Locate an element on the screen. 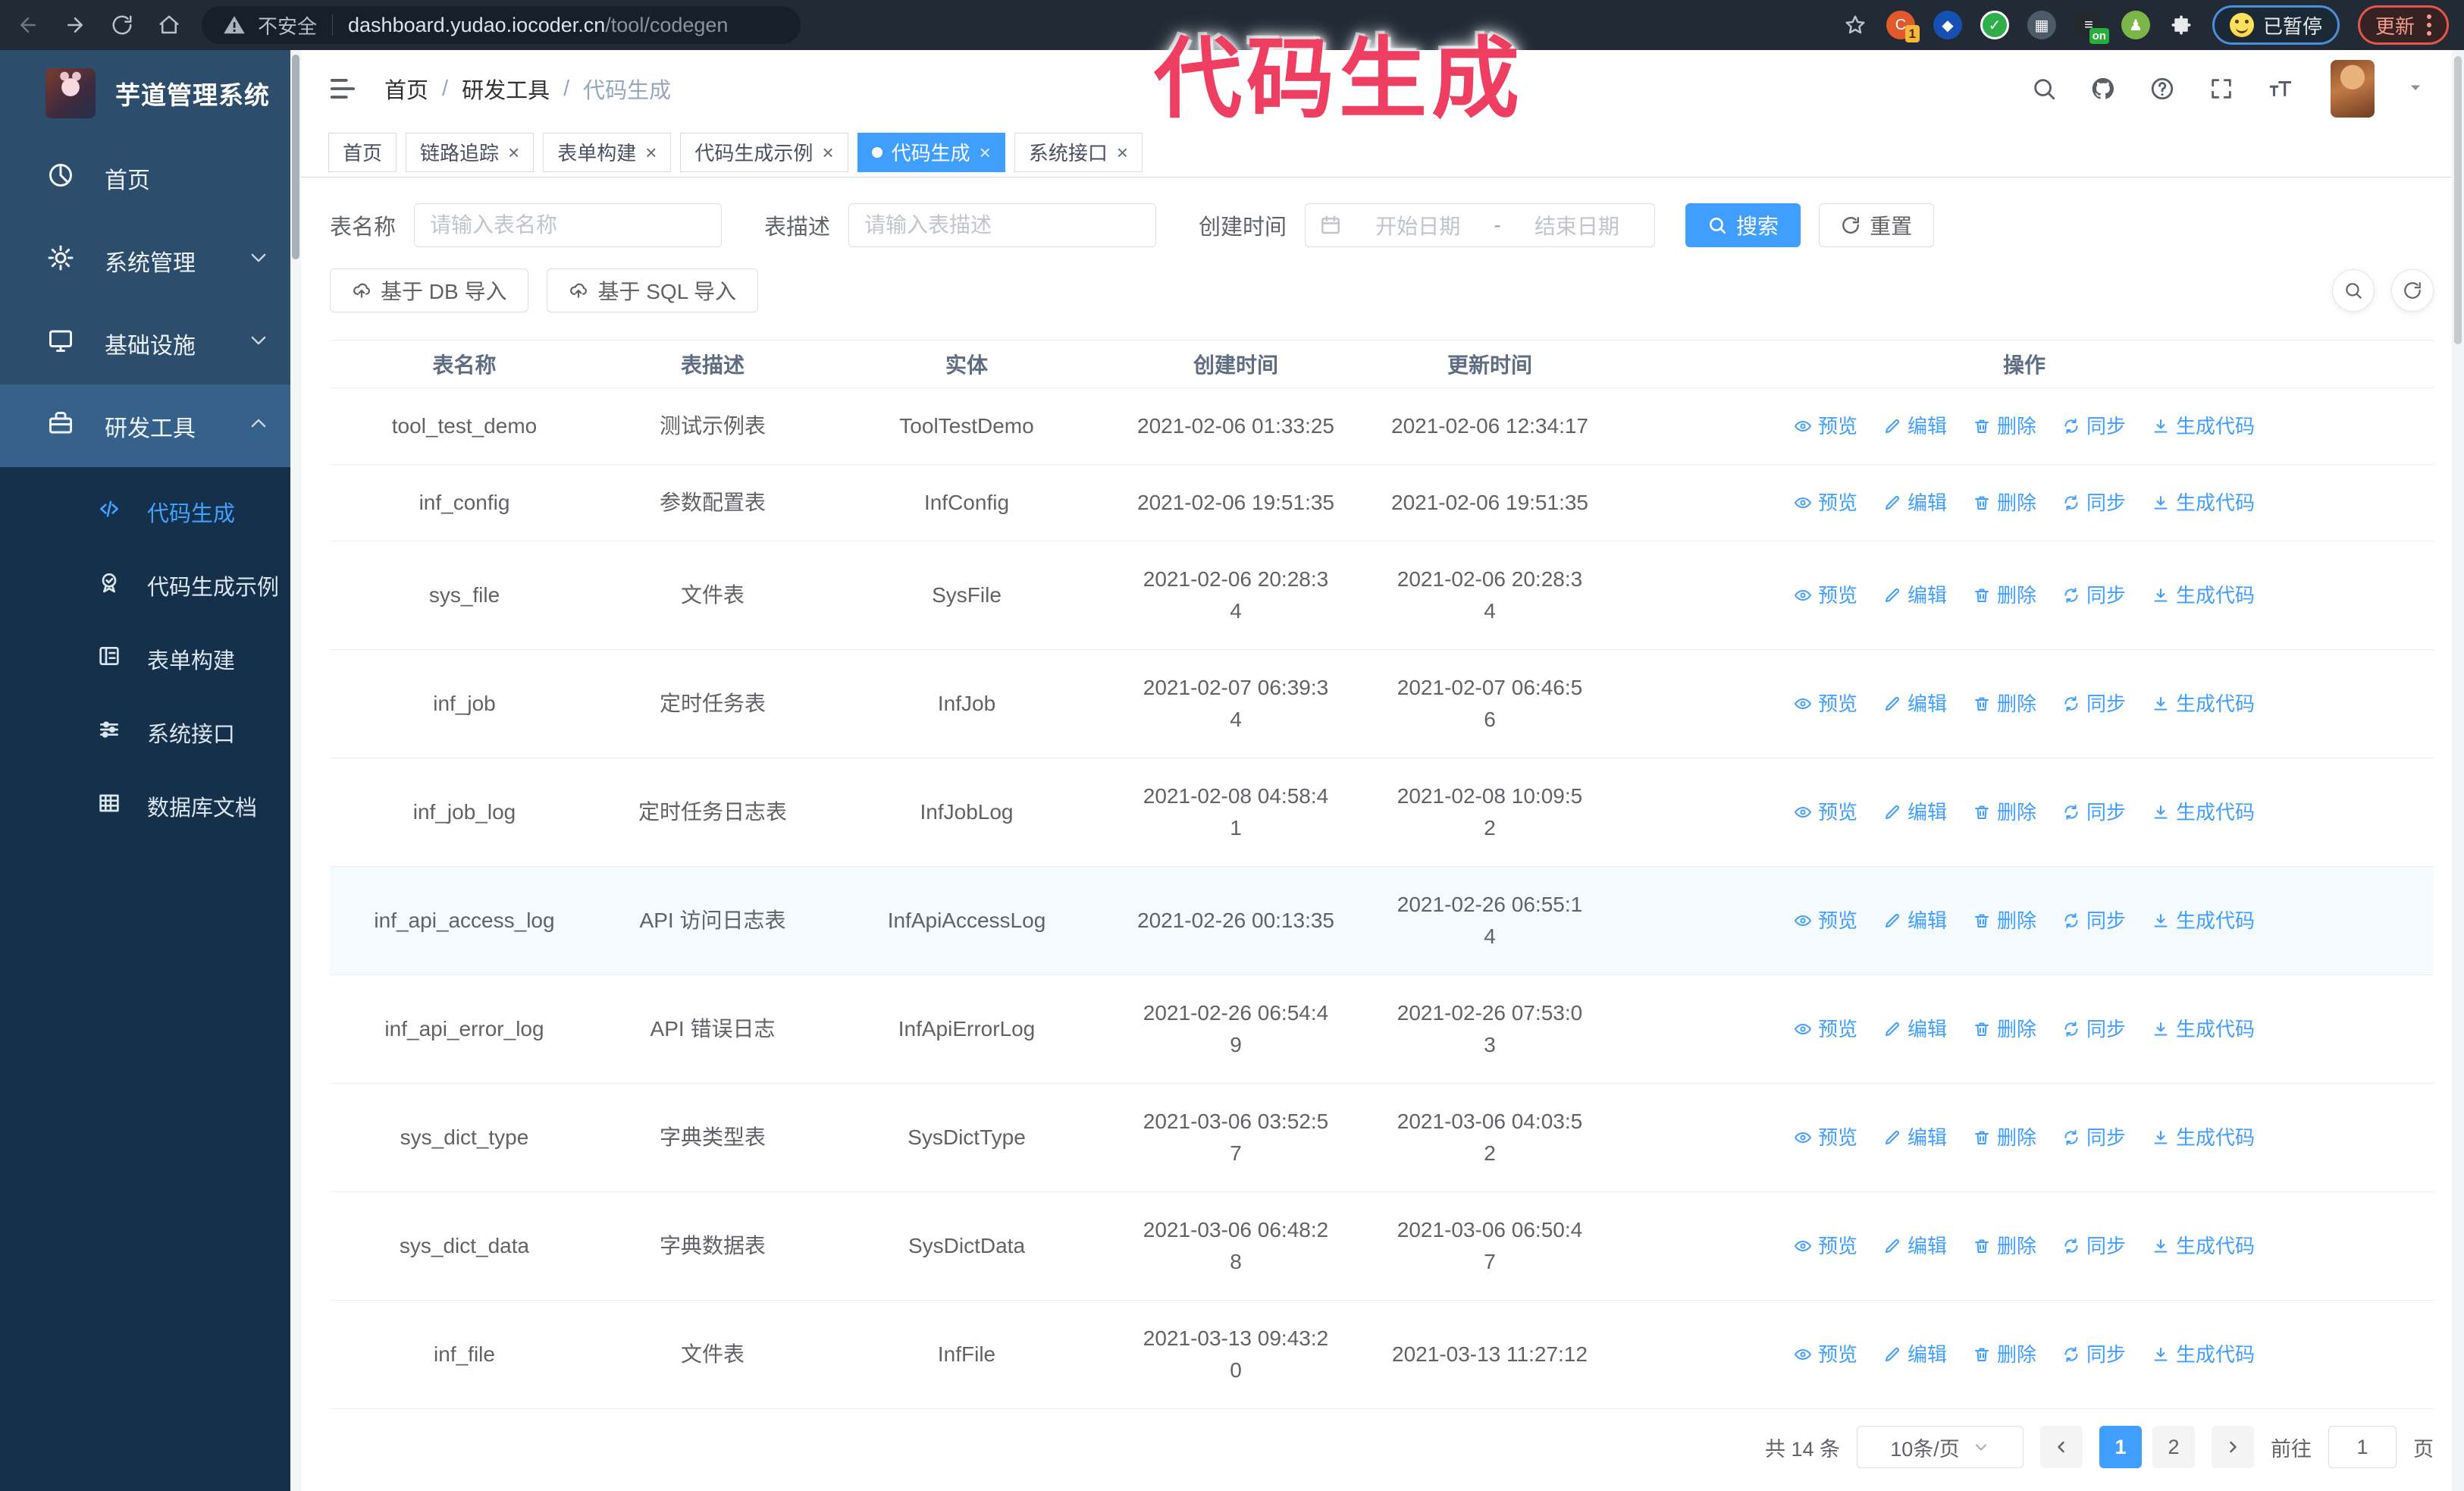  kebab-menu-icon is located at coordinates (2429, 25).